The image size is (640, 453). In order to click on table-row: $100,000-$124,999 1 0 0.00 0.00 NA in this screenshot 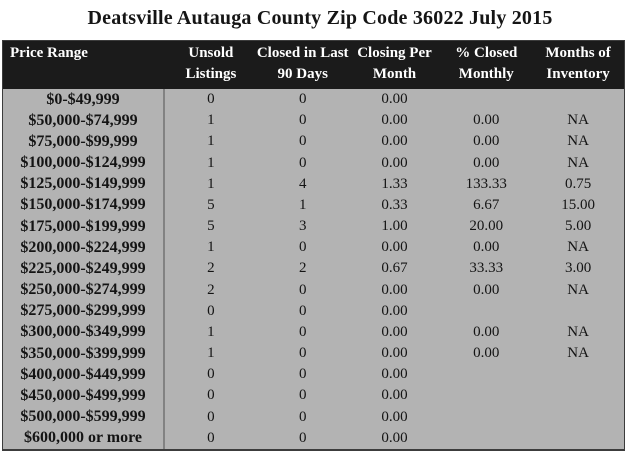, I will do `click(313, 163)`.